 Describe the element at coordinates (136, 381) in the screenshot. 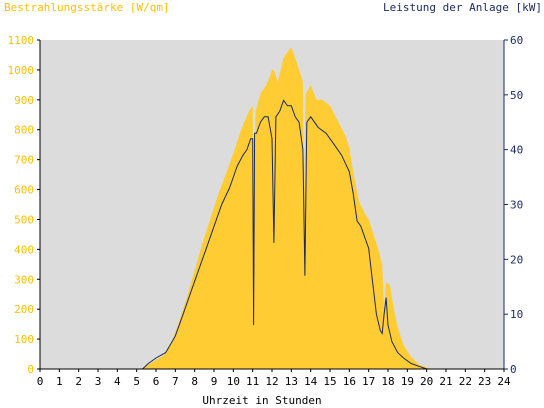

I see `x-tick-label: 5` at that location.